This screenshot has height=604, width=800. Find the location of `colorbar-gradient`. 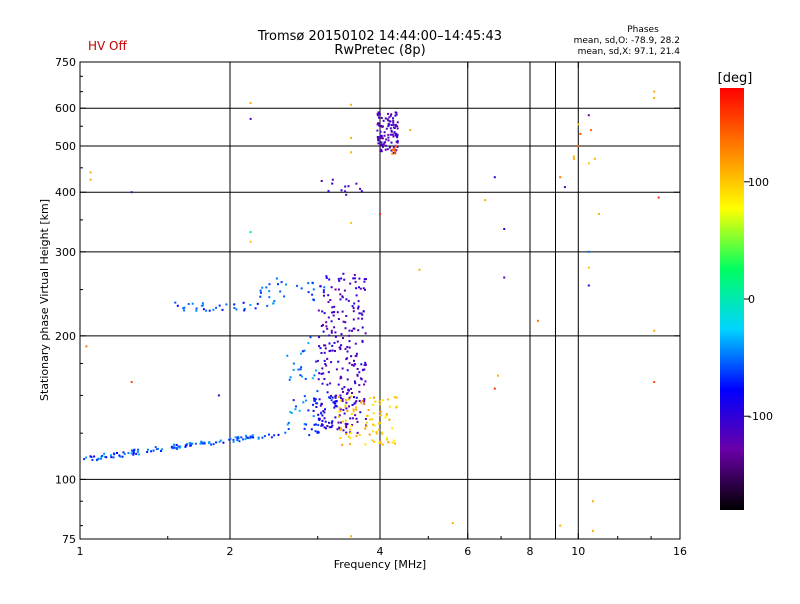

colorbar-gradient is located at coordinates (732, 299).